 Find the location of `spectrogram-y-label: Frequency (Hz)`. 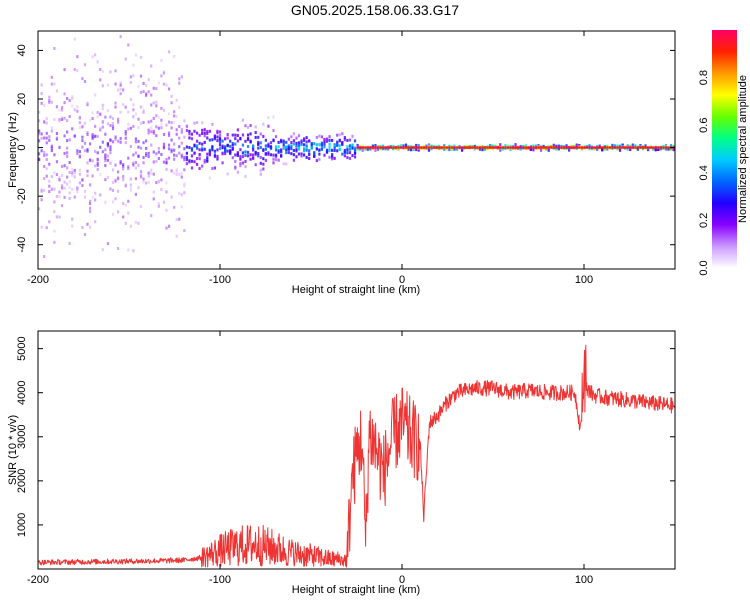

spectrogram-y-label: Frequency (Hz) is located at coordinates (13, 150).